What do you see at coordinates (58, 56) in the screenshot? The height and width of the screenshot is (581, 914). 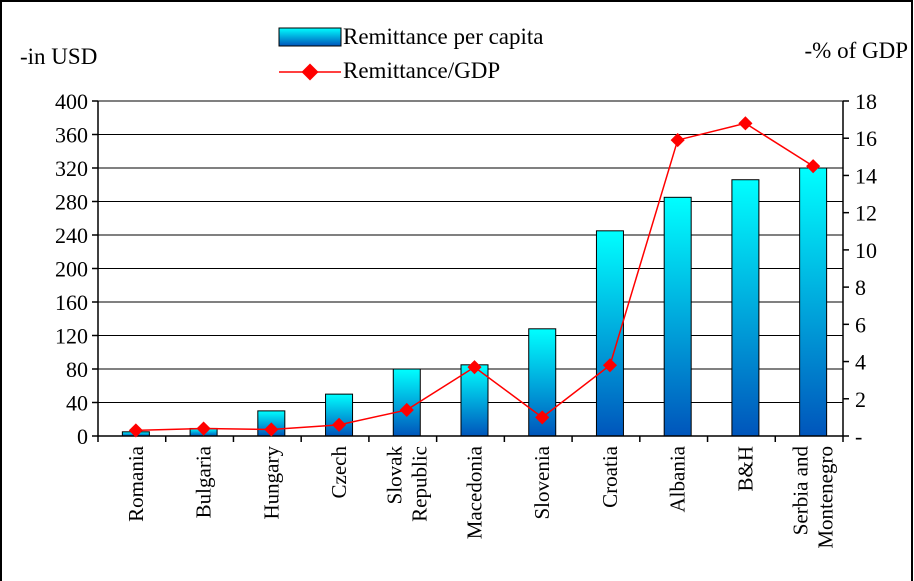 I see `left-axis-unit-label: -in USD` at bounding box center [58, 56].